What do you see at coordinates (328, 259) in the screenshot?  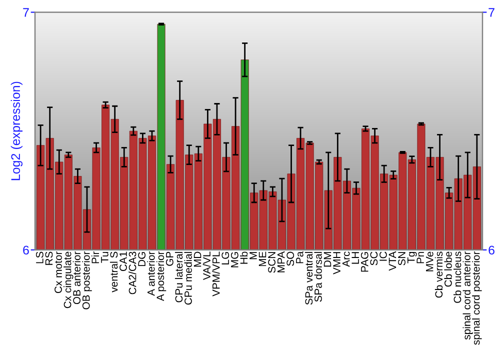 I see `x-tick-label: DM` at bounding box center [328, 259].